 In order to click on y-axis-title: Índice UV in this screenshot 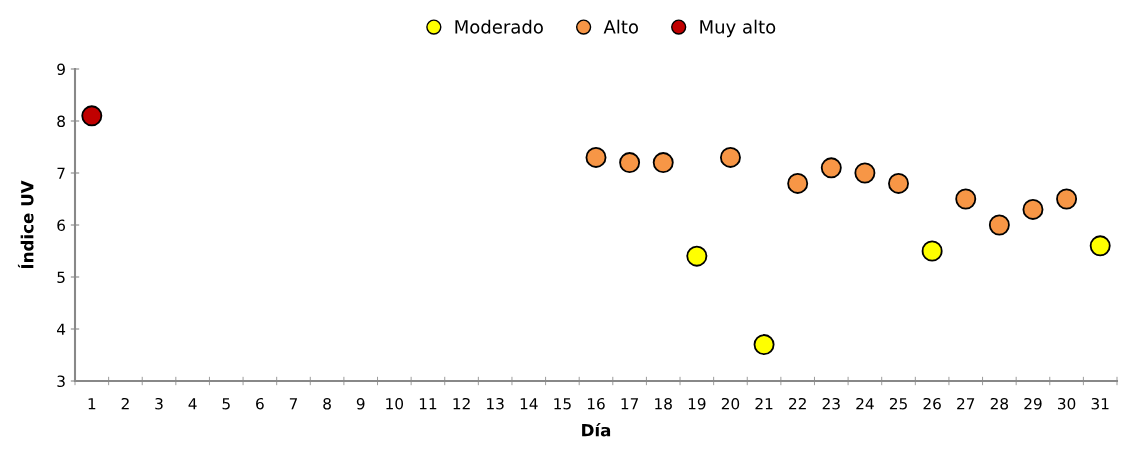, I will do `click(25, 224)`.